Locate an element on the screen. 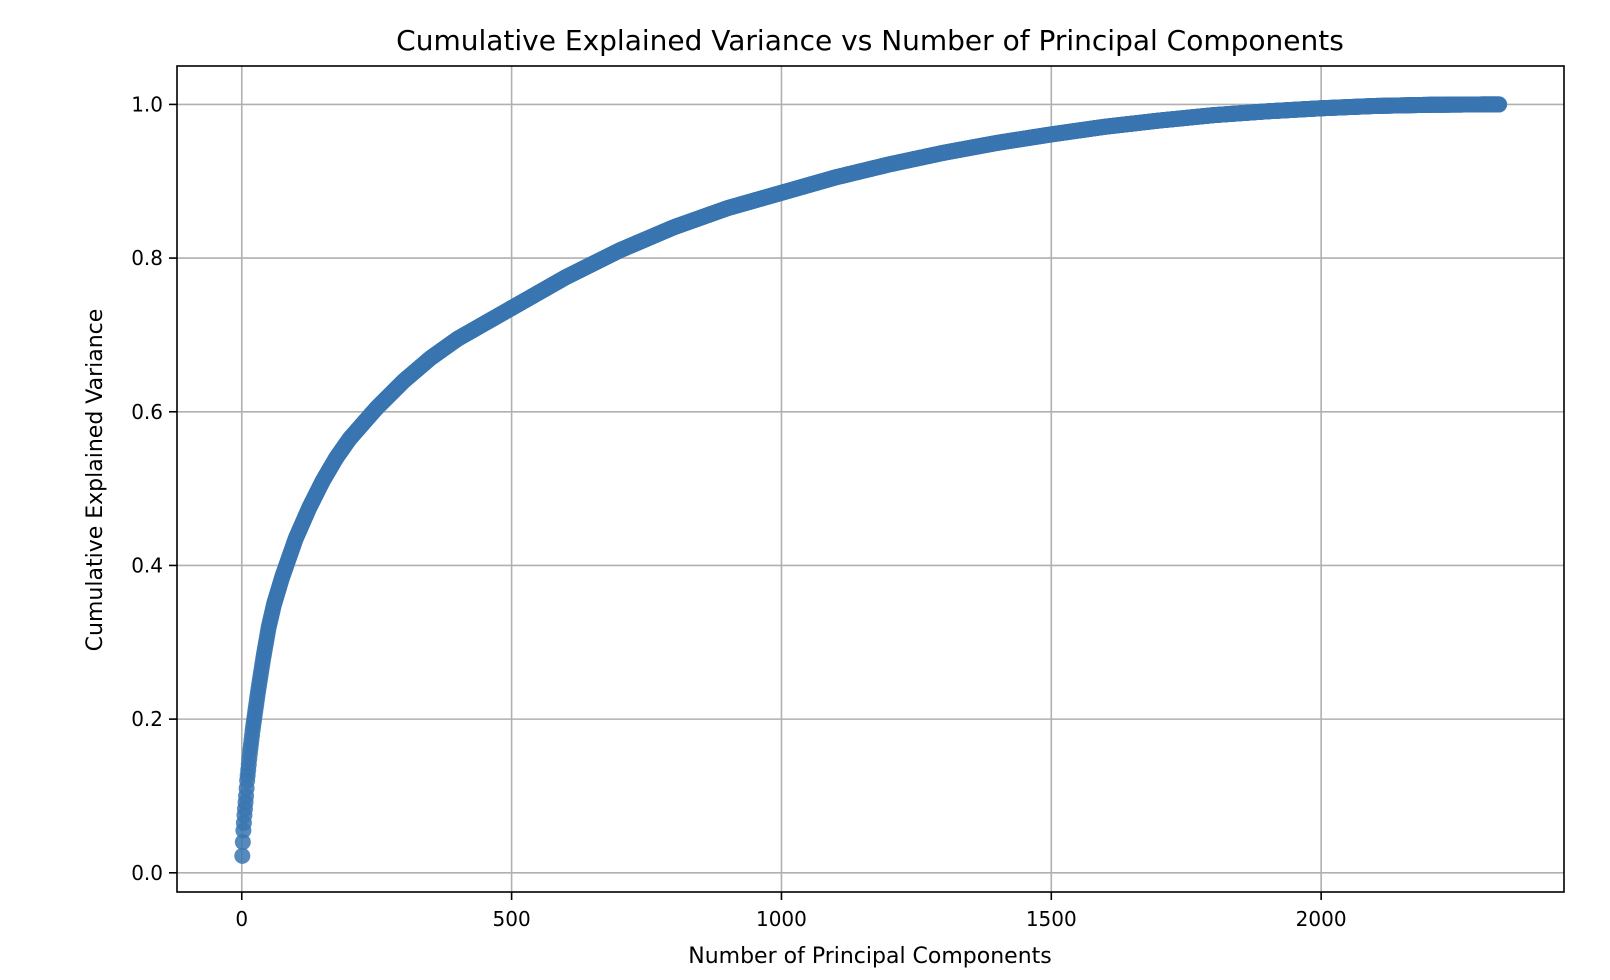  y-tick-label: 0.6 is located at coordinates (147, 412).